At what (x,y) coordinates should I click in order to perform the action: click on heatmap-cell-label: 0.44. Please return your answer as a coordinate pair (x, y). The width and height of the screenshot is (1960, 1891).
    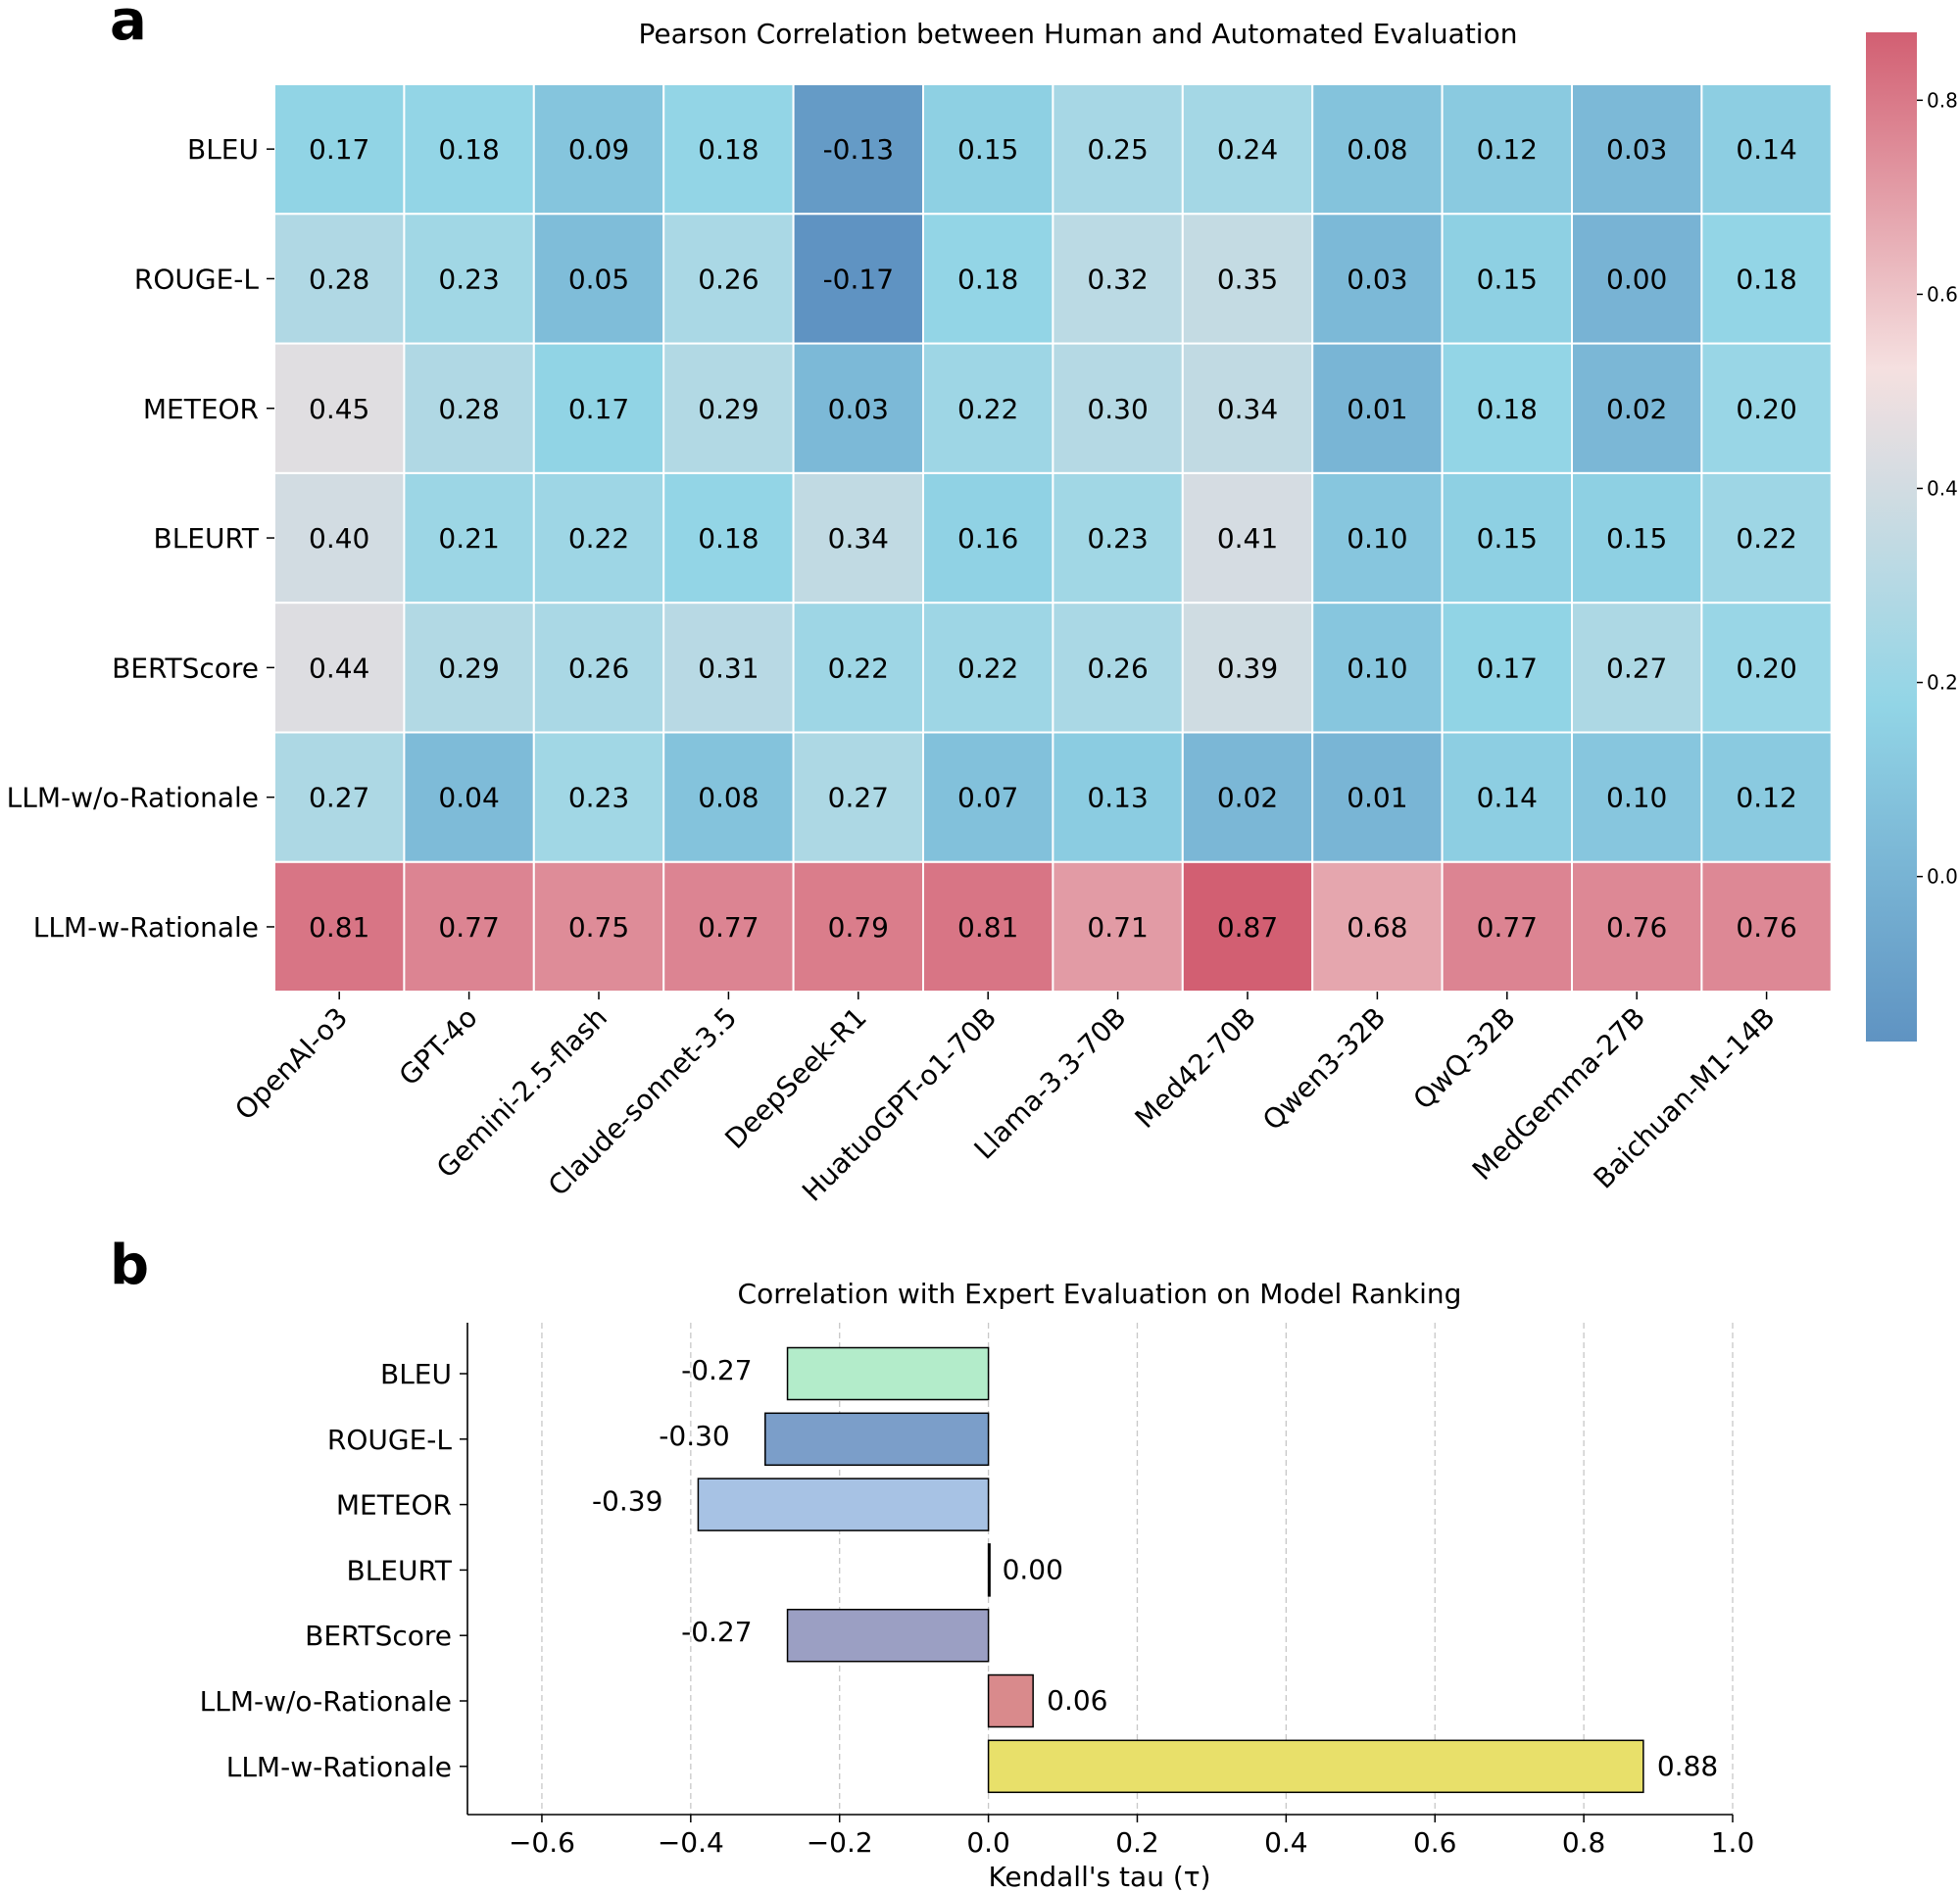
    Looking at the image, I should click on (339, 668).